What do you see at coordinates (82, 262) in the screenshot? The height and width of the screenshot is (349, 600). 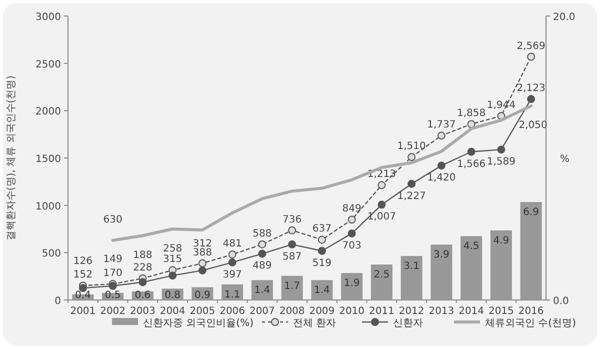 I see `data-label: 126` at bounding box center [82, 262].